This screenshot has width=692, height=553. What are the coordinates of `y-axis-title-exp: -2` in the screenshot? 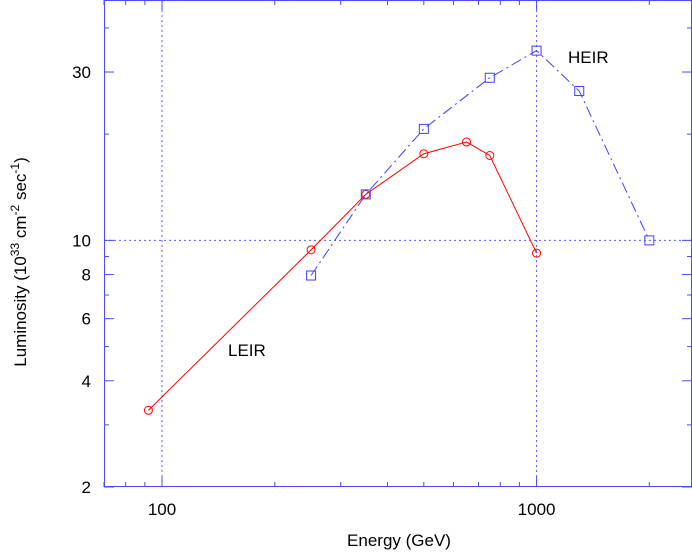 It's located at (15, 209).